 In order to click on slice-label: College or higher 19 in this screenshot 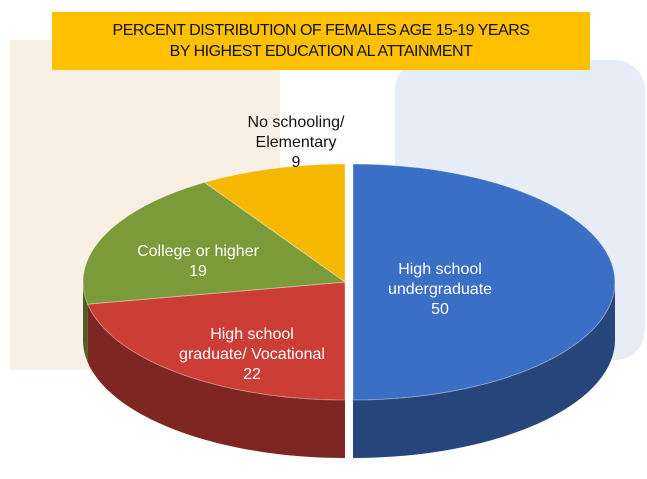, I will do `click(198, 262)`.